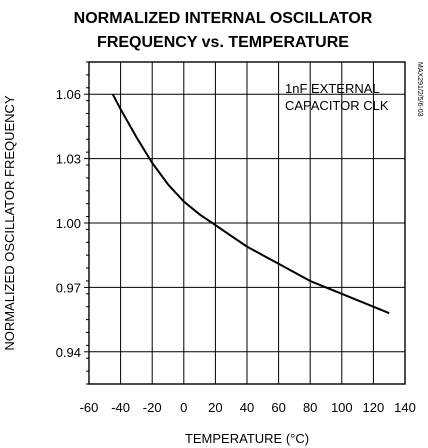 The height and width of the screenshot is (448, 428). What do you see at coordinates (68, 159) in the screenshot?
I see `y-tick-label: 1.03` at bounding box center [68, 159].